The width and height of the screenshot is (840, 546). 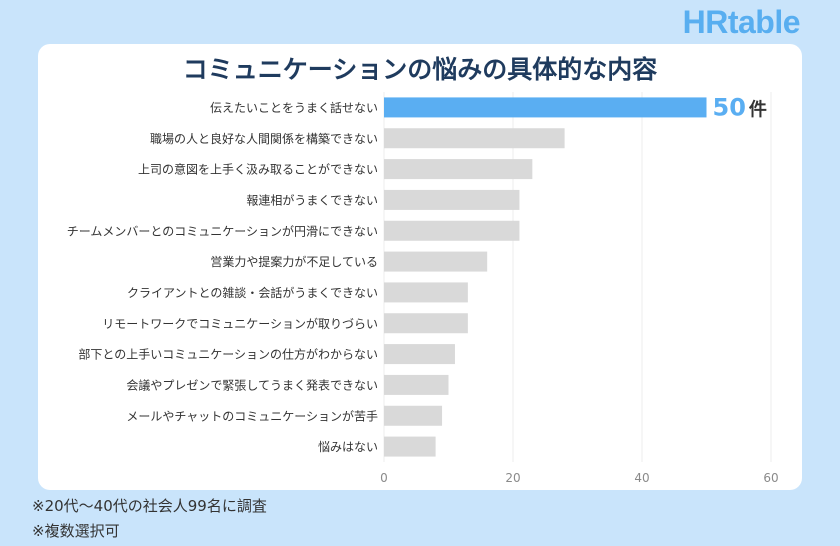 I want to click on category-label: 悩みはない, so click(x=348, y=447).